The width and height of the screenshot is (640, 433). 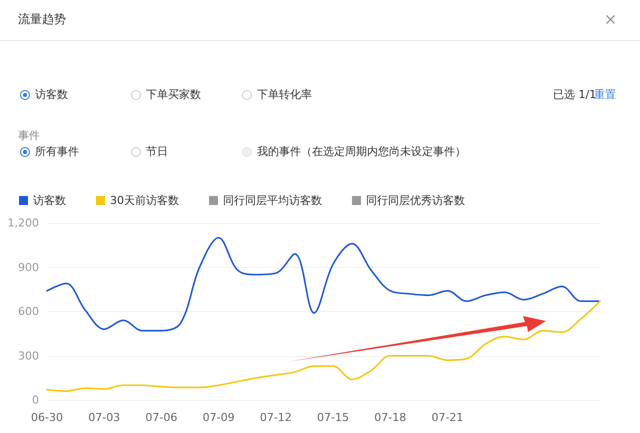 What do you see at coordinates (28, 267) in the screenshot?
I see `y-tick-label: 900` at bounding box center [28, 267].